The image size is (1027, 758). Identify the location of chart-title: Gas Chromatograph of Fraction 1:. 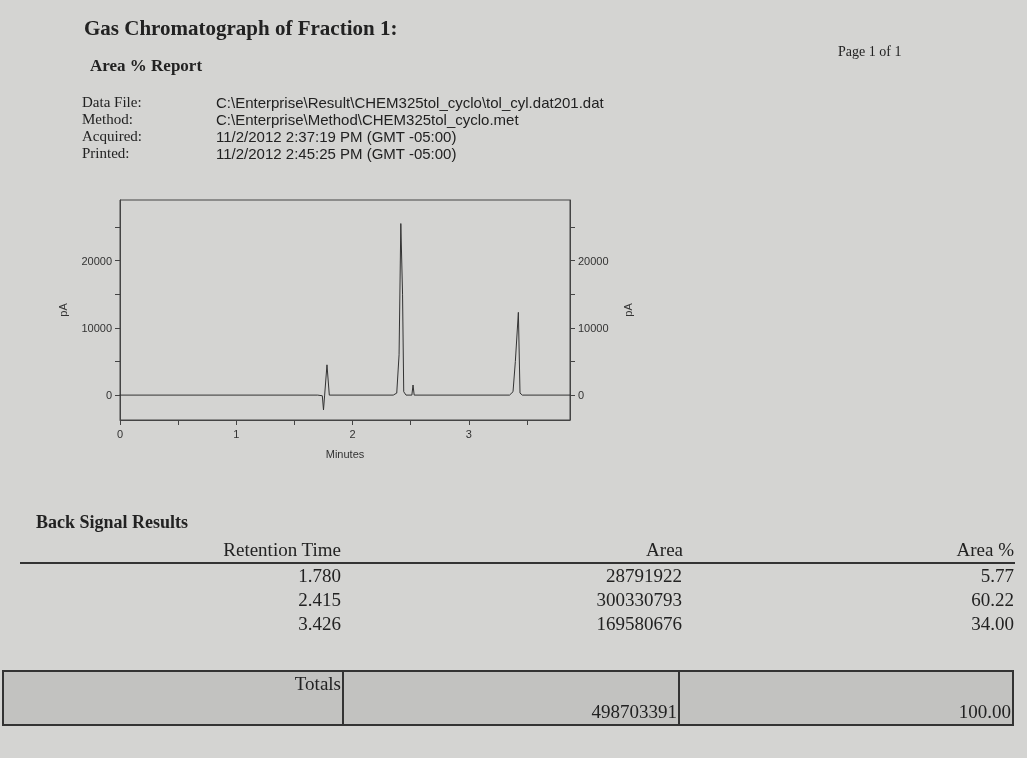
(241, 28).